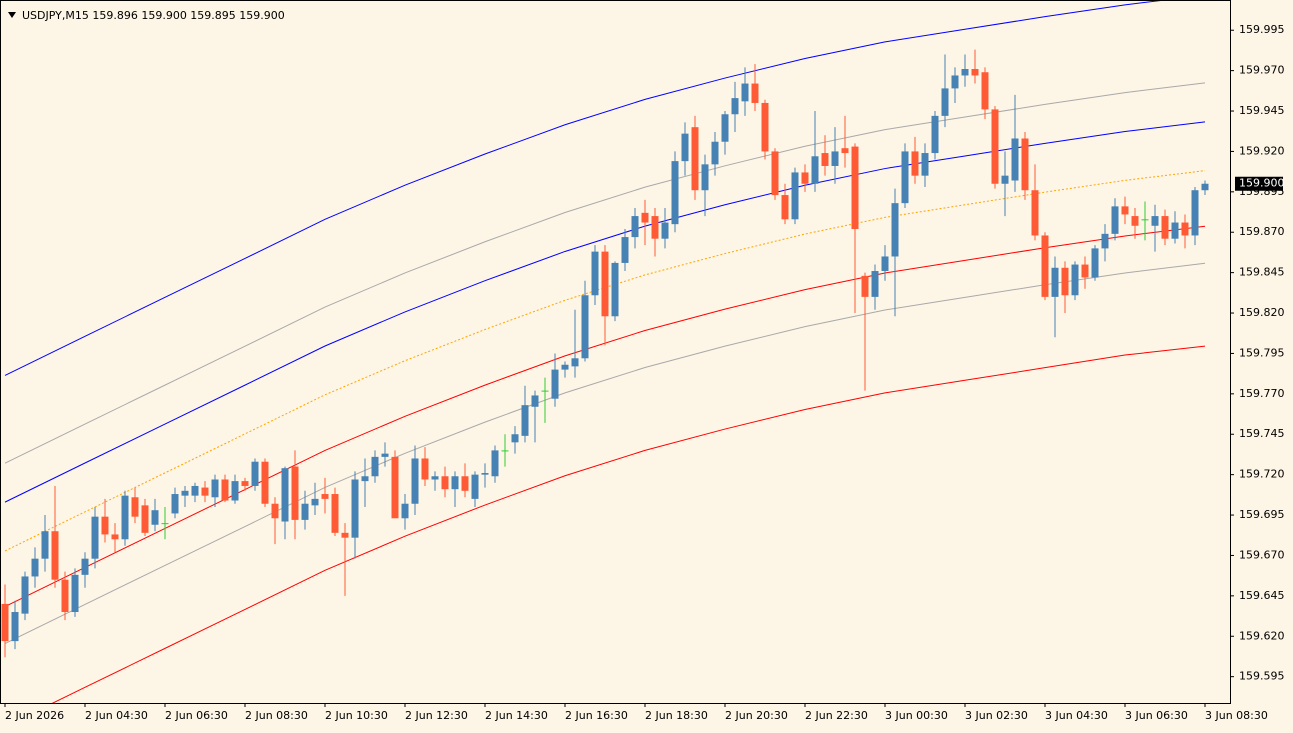 The height and width of the screenshot is (733, 1293). I want to click on y-tick-label: 159.820, so click(1262, 312).